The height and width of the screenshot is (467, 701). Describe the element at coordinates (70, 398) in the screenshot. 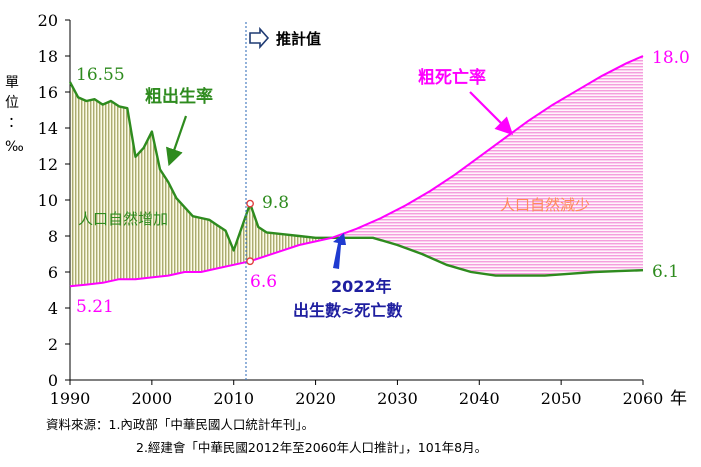

I see `x-tick-label: 1990` at that location.